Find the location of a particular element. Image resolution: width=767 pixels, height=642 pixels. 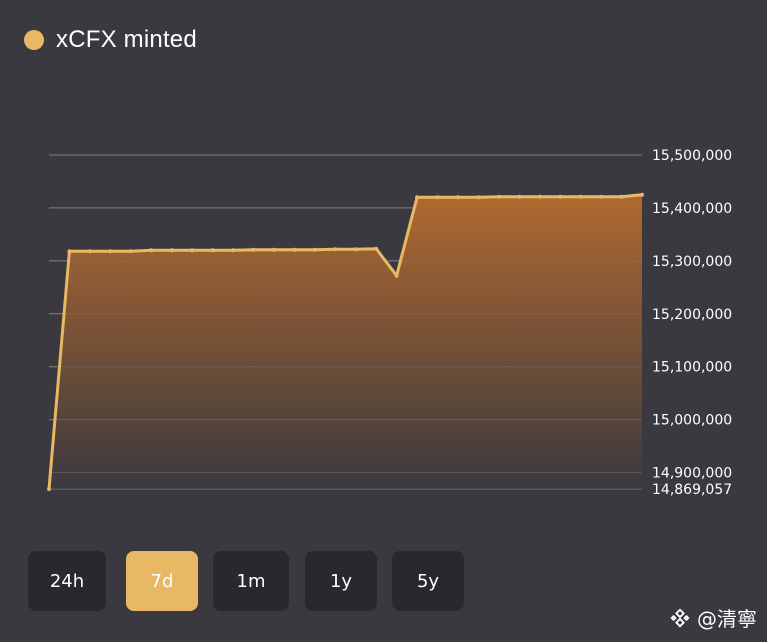

y-tick-label: 14,900,000 is located at coordinates (692, 474).